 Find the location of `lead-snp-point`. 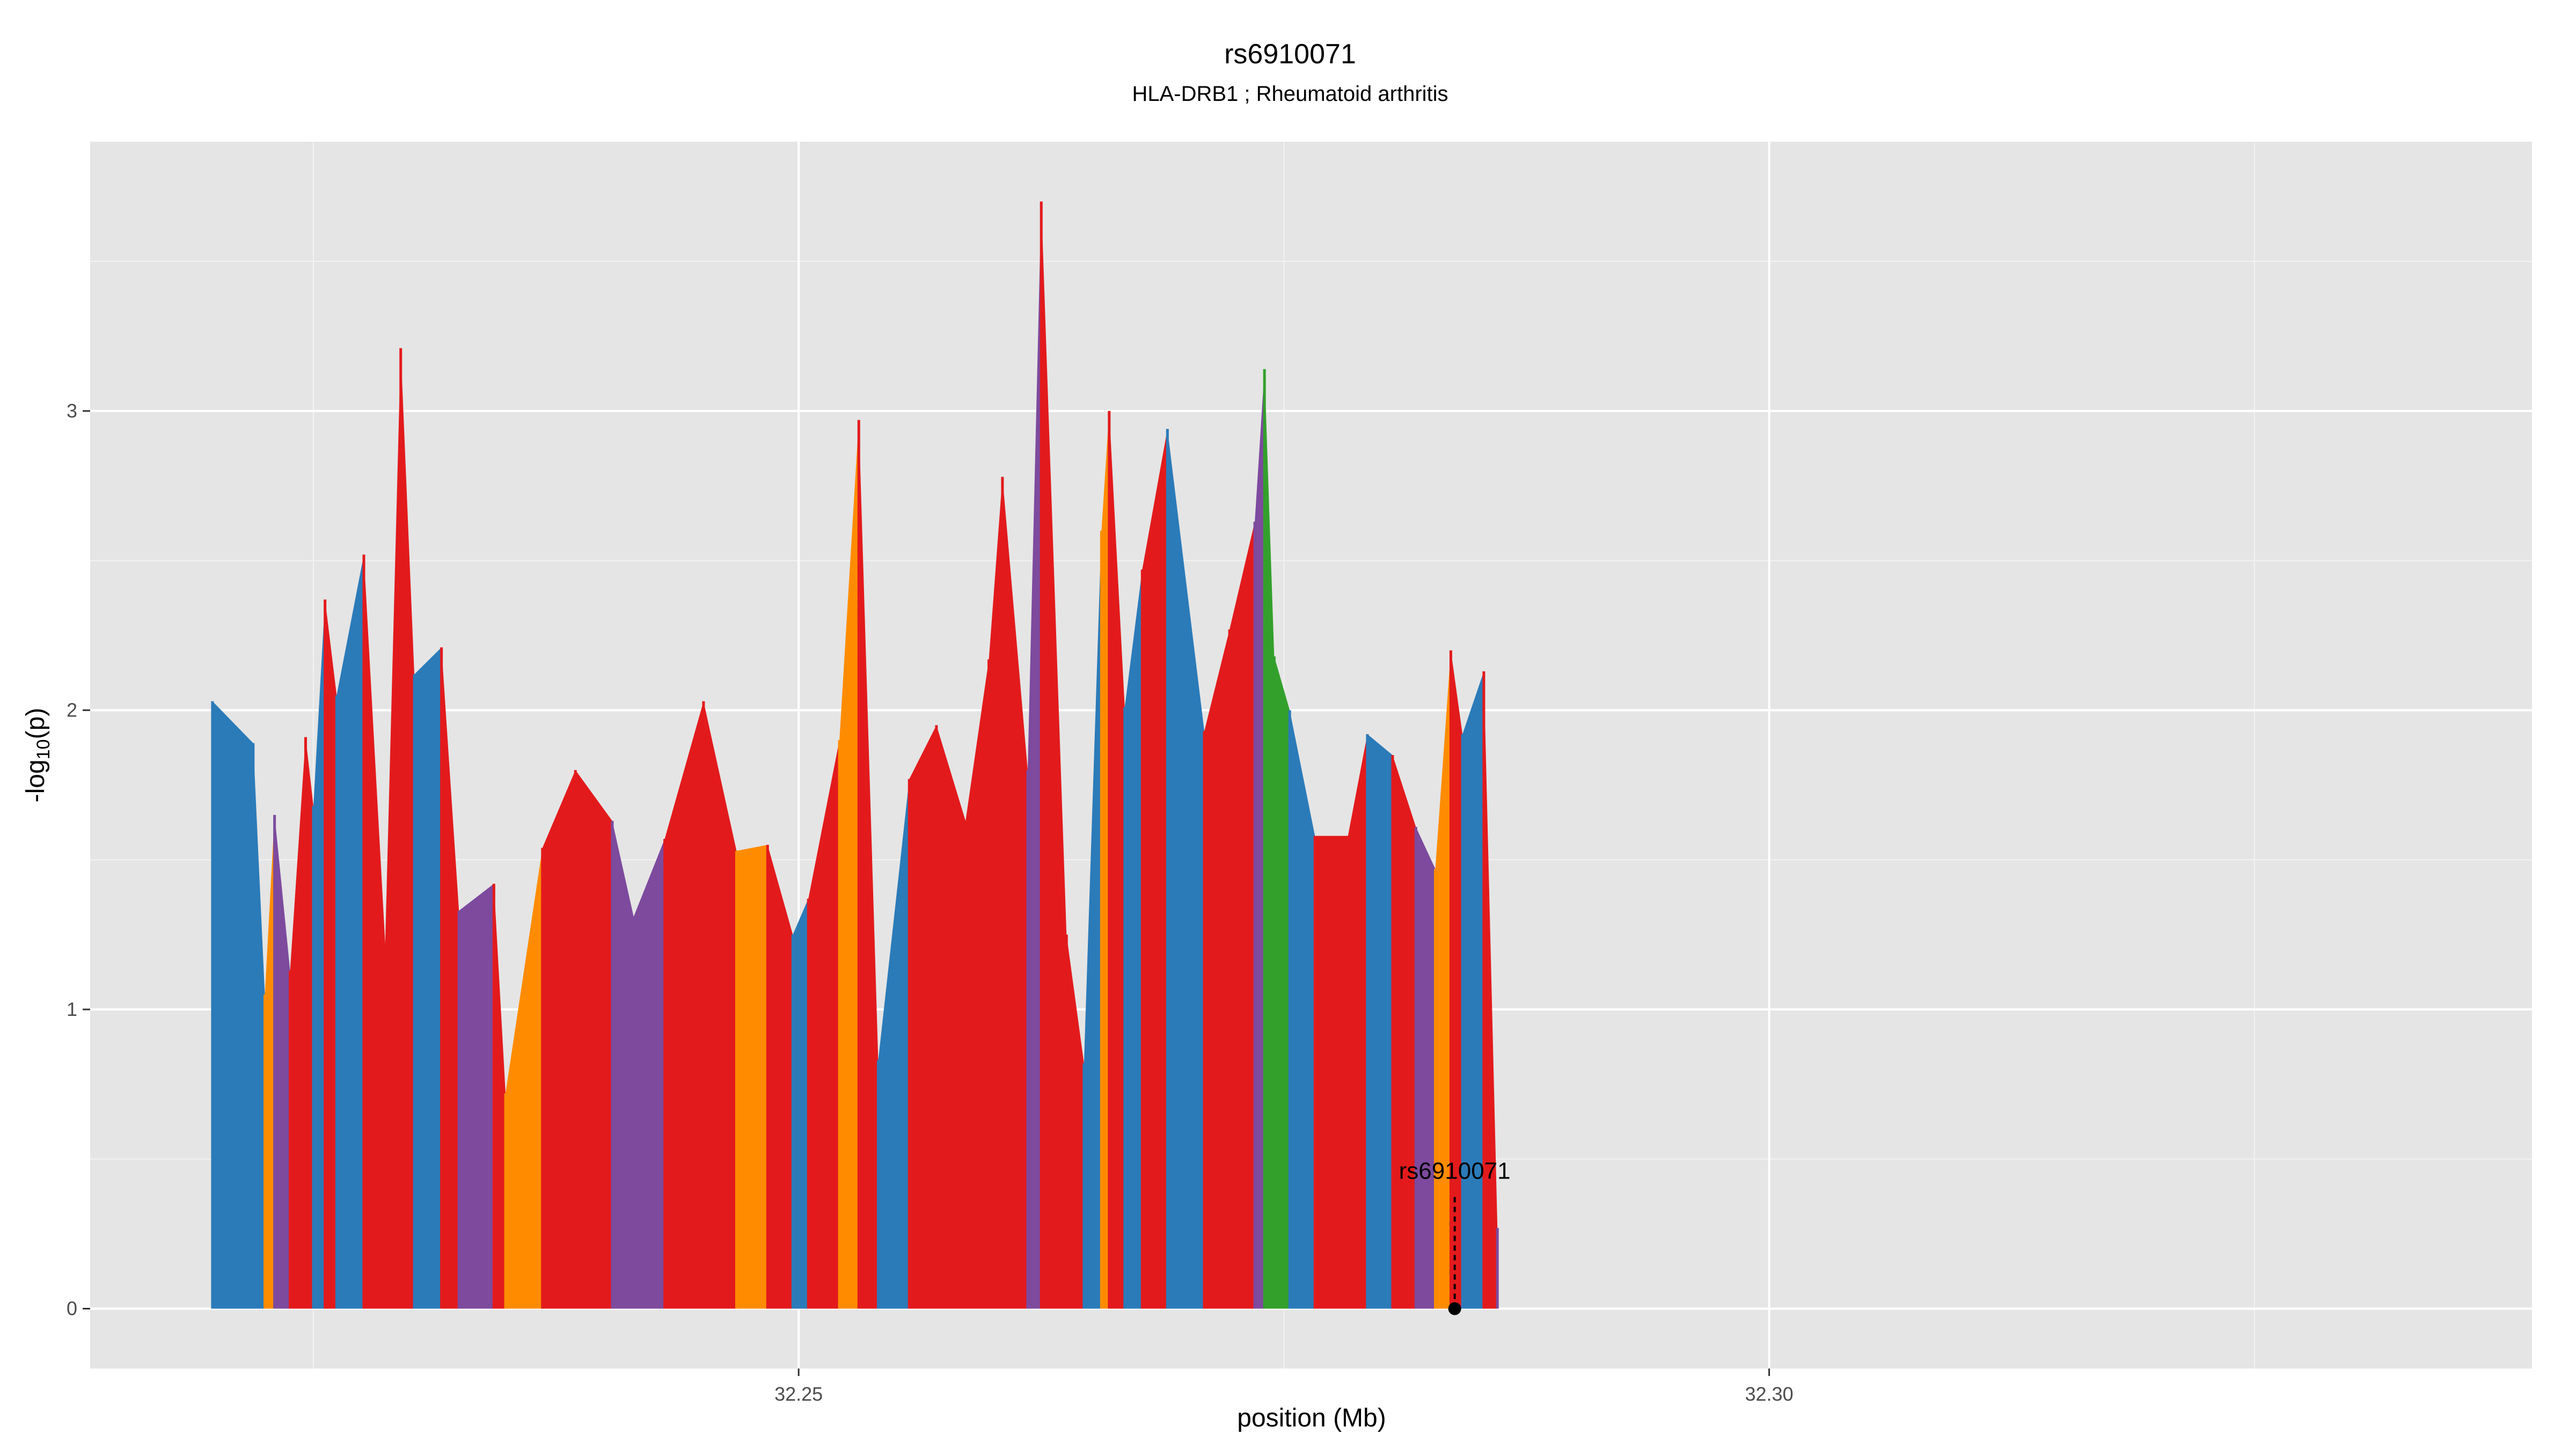

lead-snp-point is located at coordinates (1454, 1308).